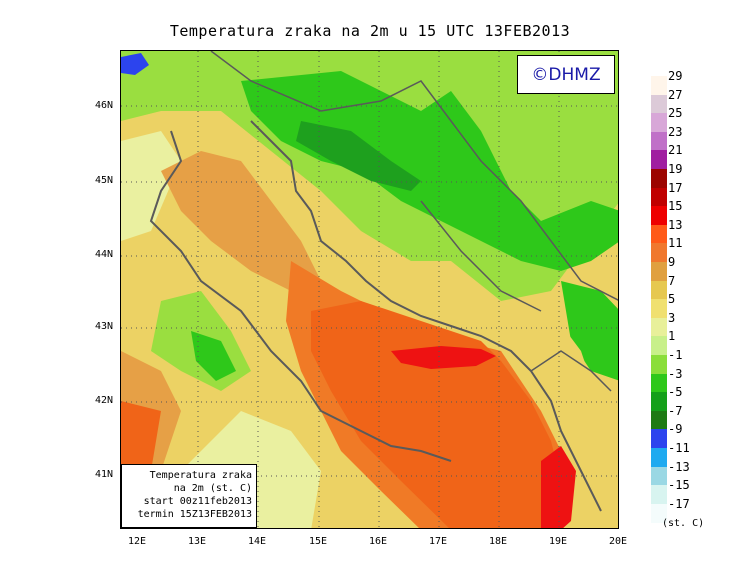 This screenshot has height=582, width=740. What do you see at coordinates (672, 299) in the screenshot?
I see `legend-label: 5` at bounding box center [672, 299].